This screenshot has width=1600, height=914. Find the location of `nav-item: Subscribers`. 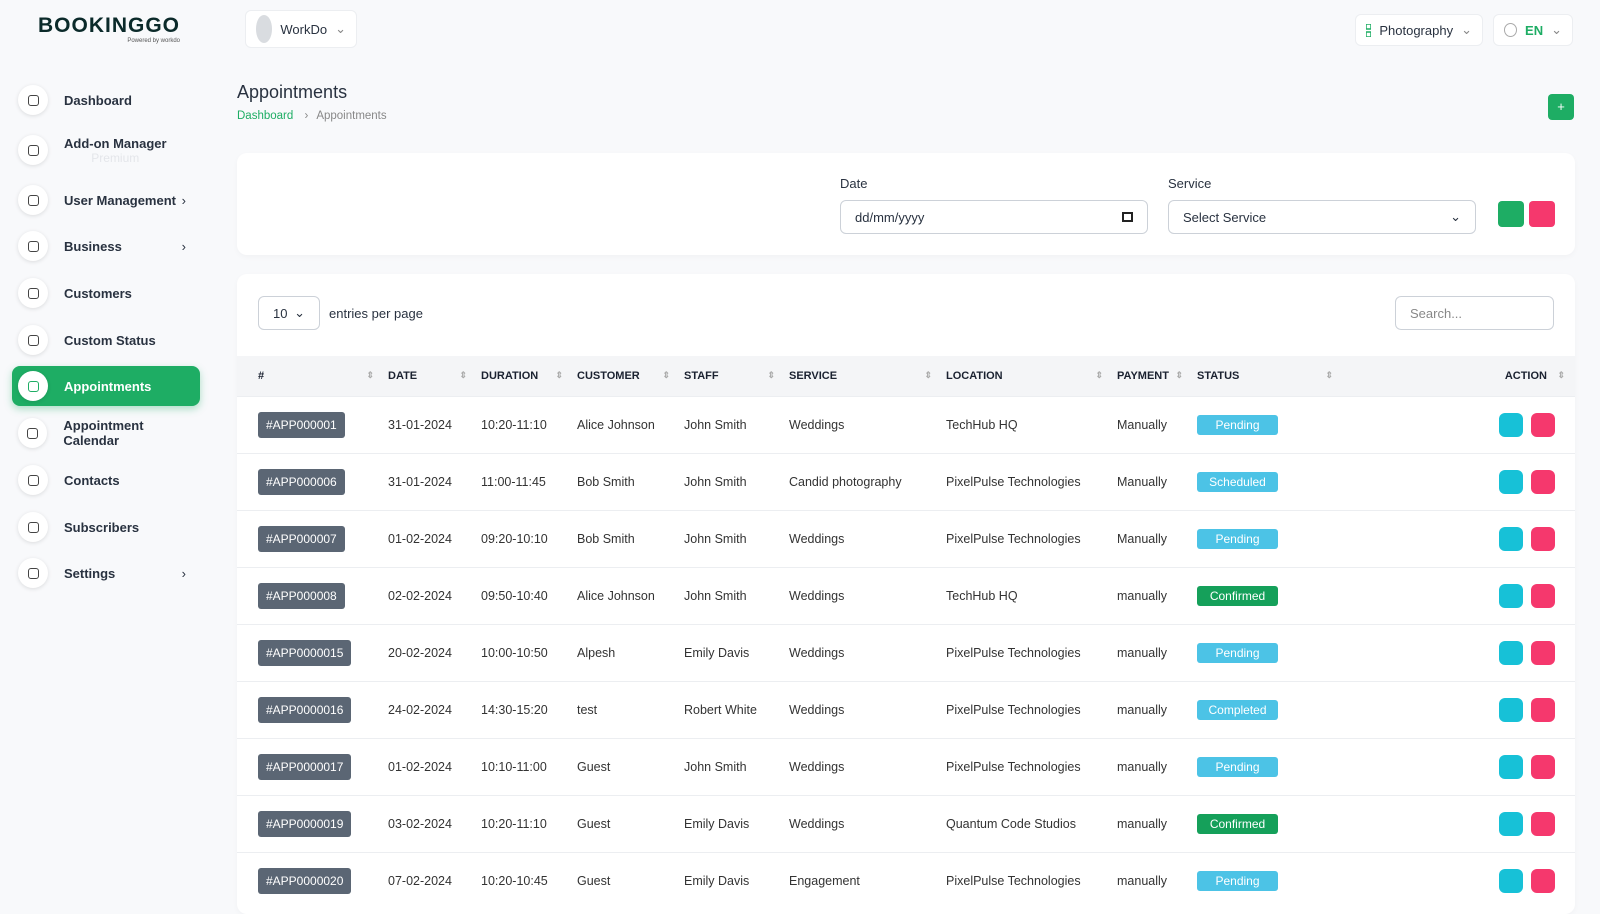

nav-item: Subscribers is located at coordinates (106, 527).